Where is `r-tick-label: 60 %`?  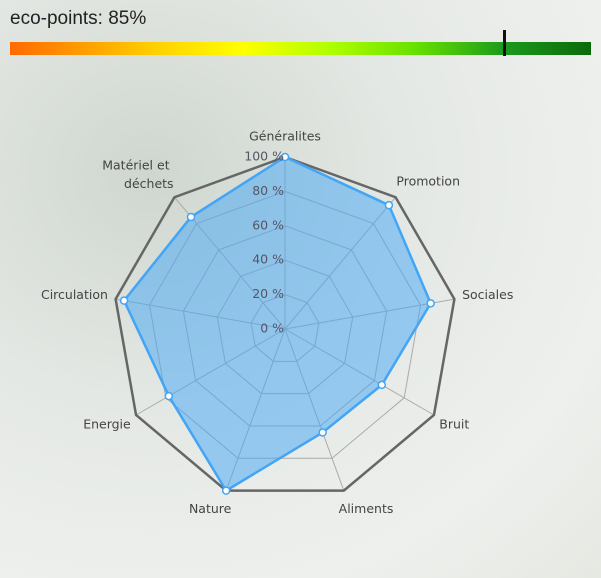 r-tick-label: 60 % is located at coordinates (268, 224).